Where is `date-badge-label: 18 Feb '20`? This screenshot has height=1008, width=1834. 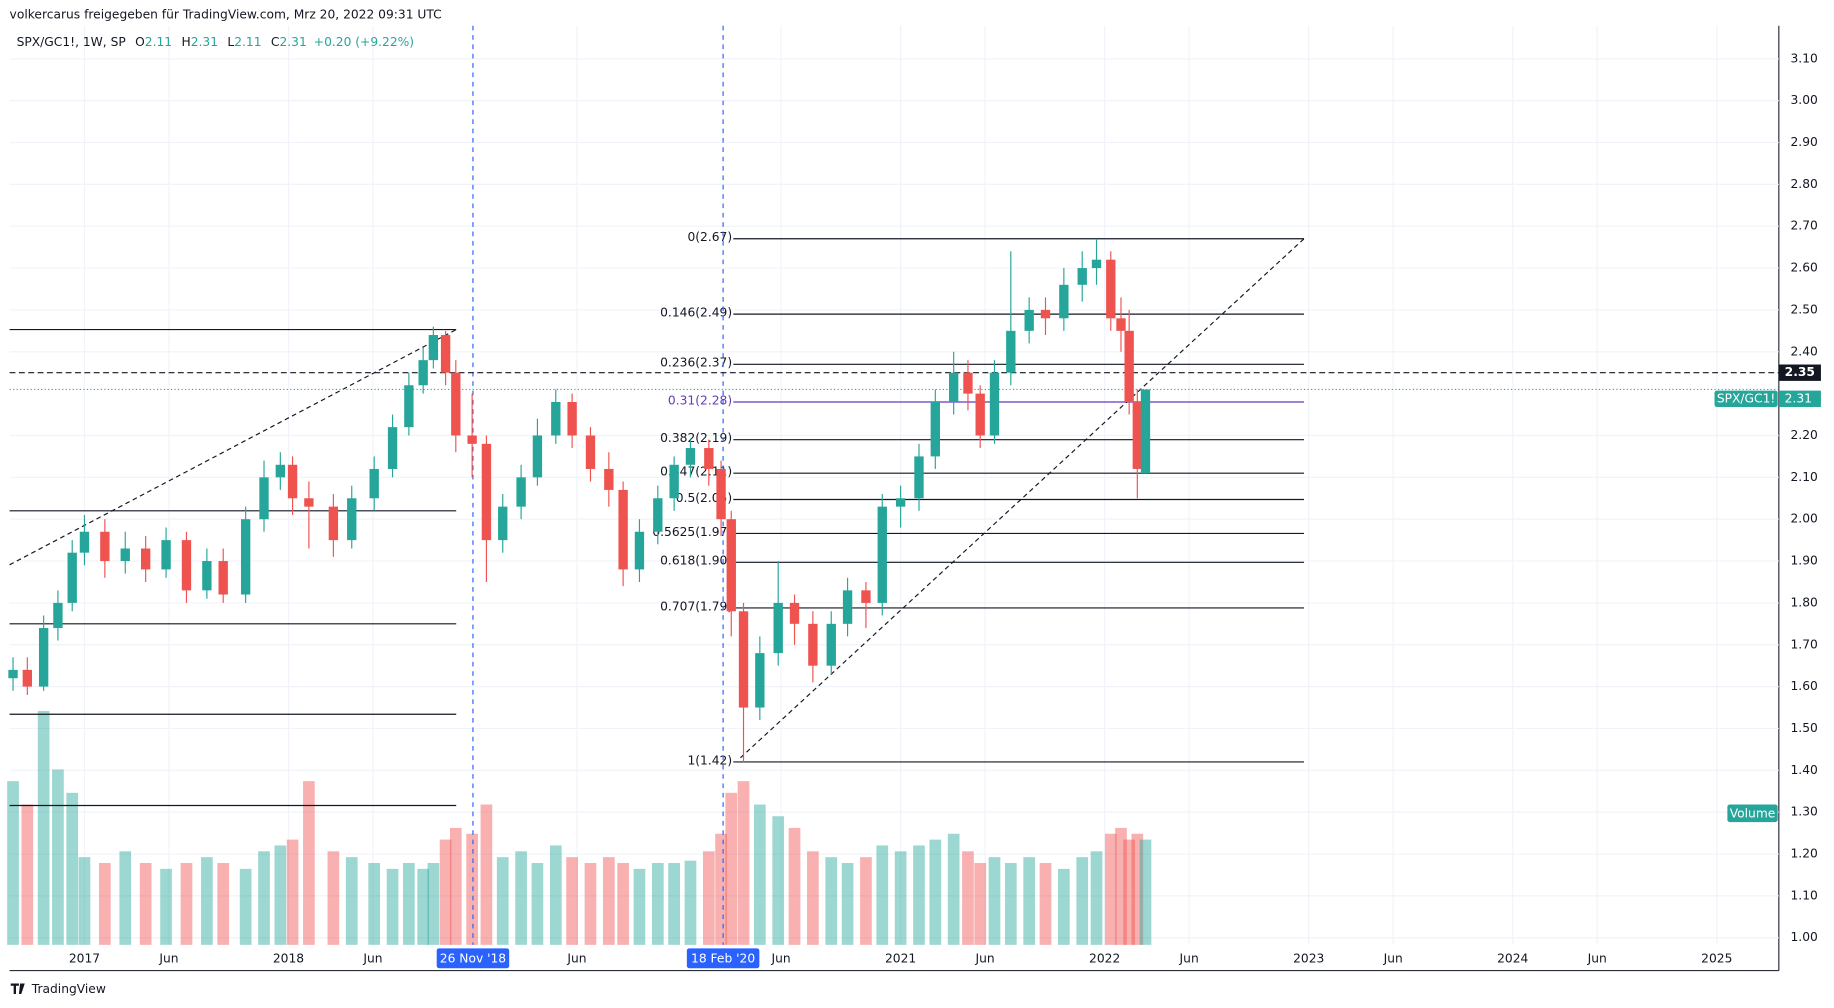 date-badge-label: 18 Feb '20 is located at coordinates (723, 958).